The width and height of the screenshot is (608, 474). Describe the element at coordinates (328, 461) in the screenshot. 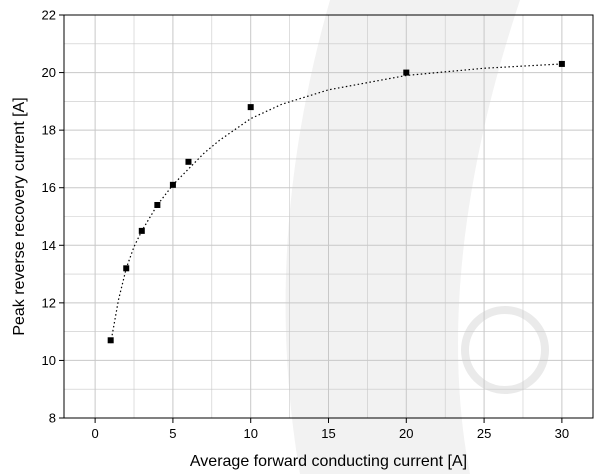

I see `x-axis-title: Average forward conducting current [A]` at that location.